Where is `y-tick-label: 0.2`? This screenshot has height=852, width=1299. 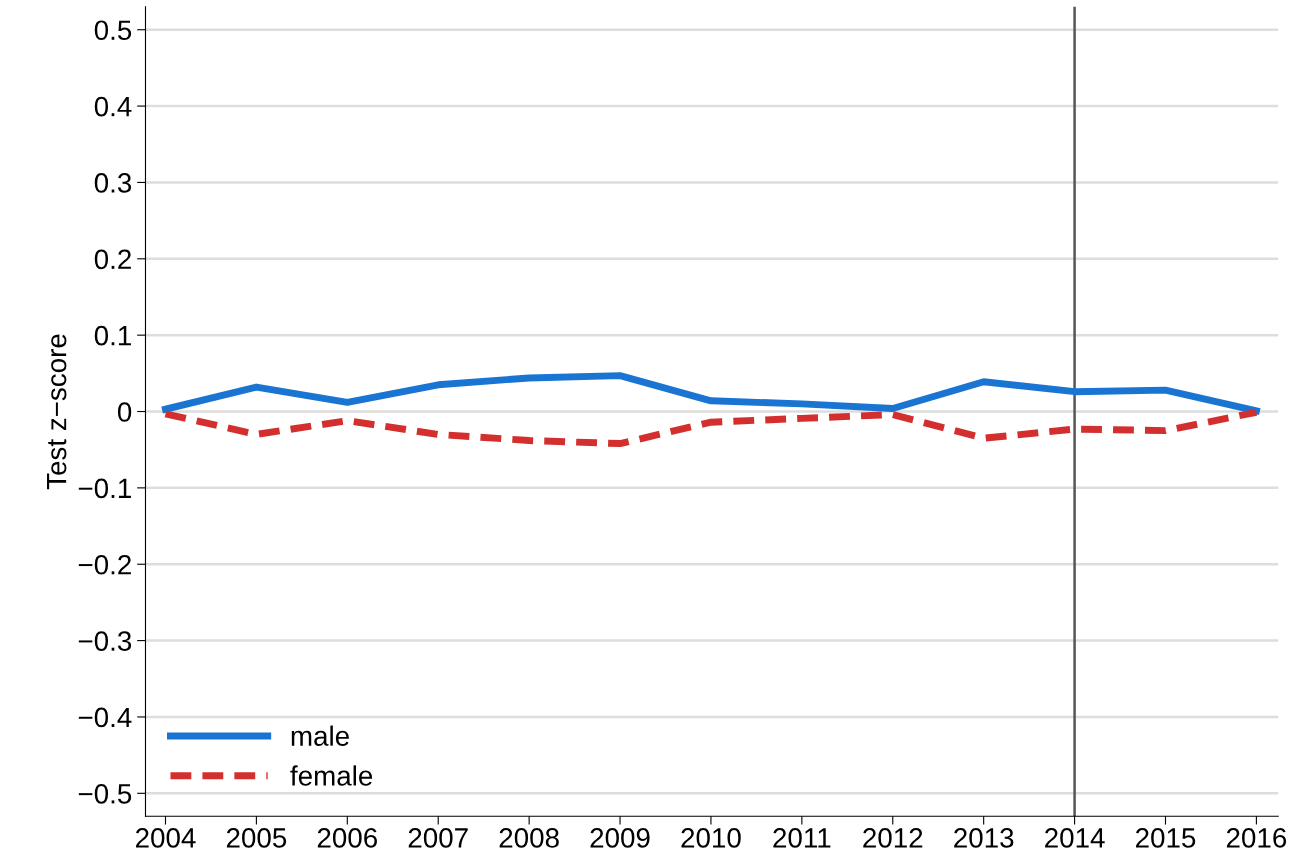 y-tick-label: 0.2 is located at coordinates (112, 259).